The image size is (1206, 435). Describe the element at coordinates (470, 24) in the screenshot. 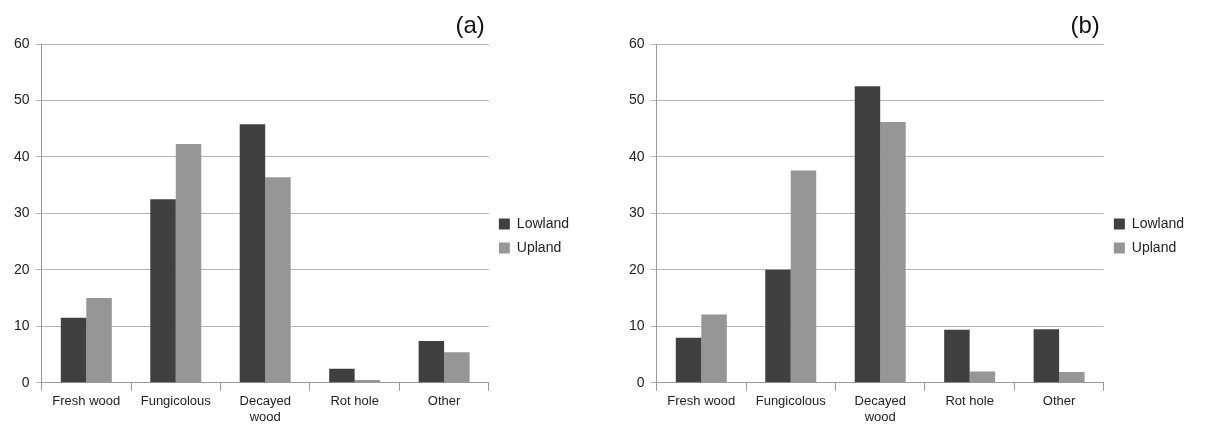

I see `chart-title: (a)` at that location.